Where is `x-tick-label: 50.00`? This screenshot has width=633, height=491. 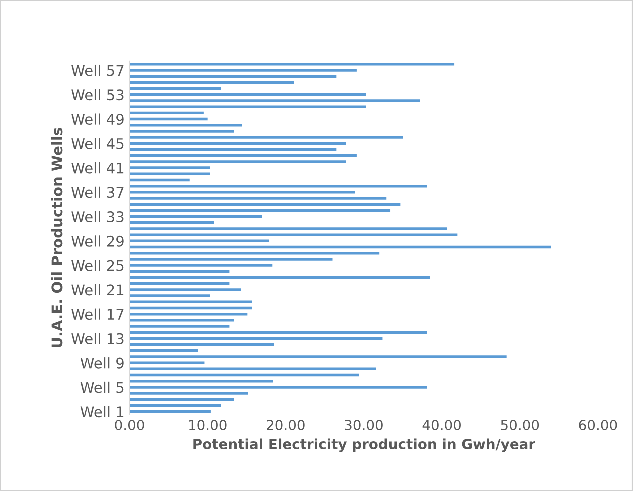 x-tick-label: 50.00 is located at coordinates (520, 425).